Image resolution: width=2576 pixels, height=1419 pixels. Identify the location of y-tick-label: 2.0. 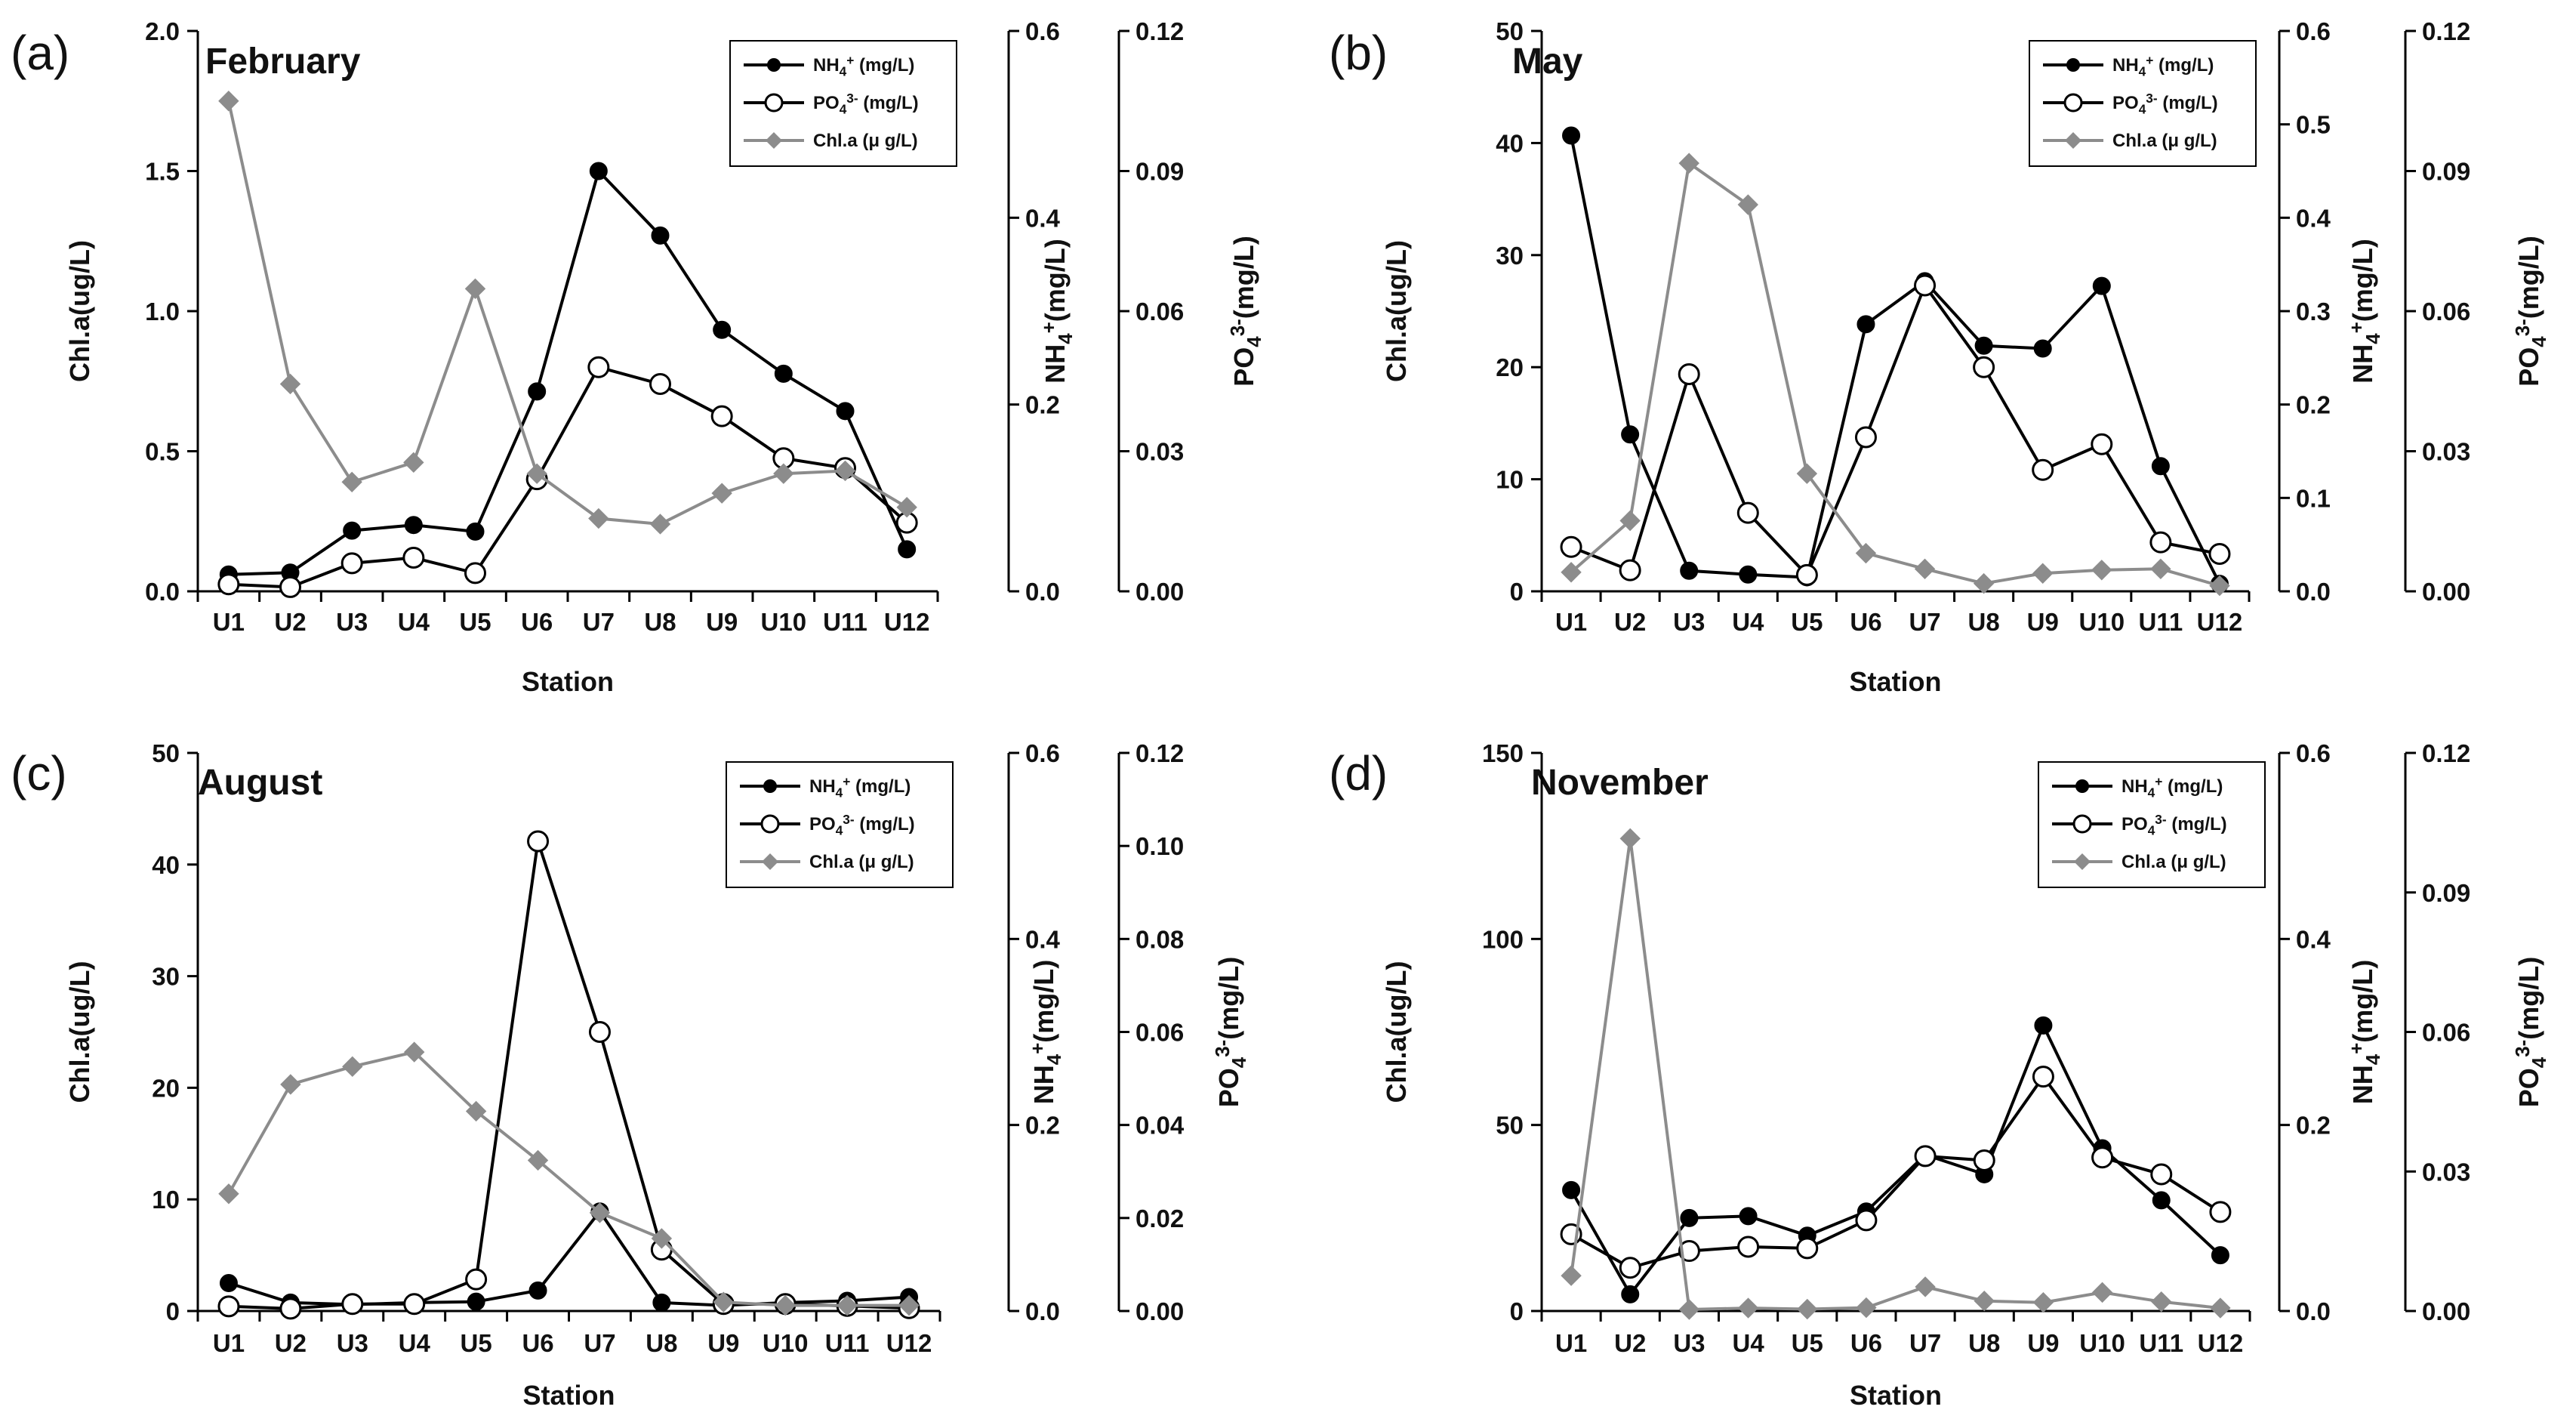
(162, 31).